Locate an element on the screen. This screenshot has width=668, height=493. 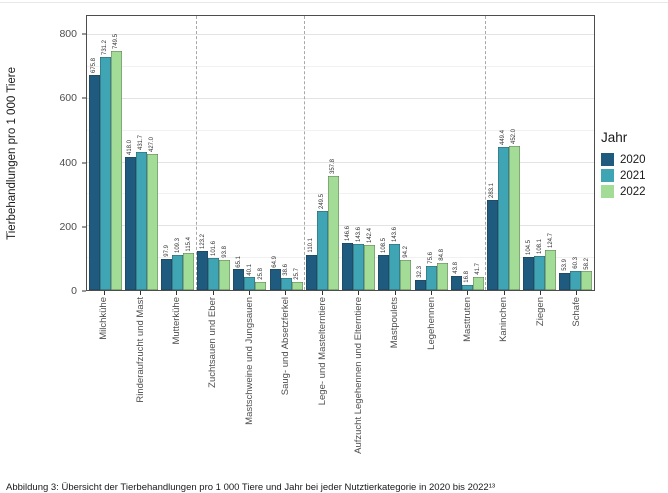
bar-slot: 123.2 is located at coordinates (203, 153).